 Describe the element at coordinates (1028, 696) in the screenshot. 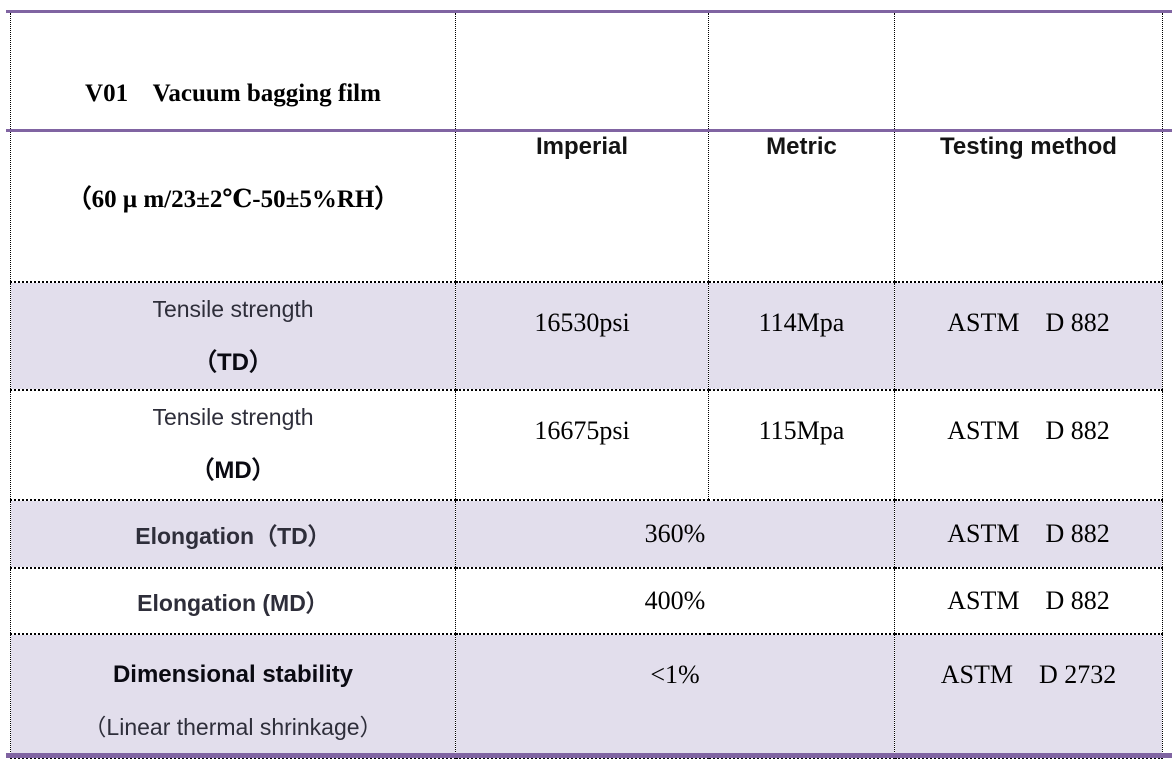

I see `testing-method-cell: ASTM D 2732` at that location.